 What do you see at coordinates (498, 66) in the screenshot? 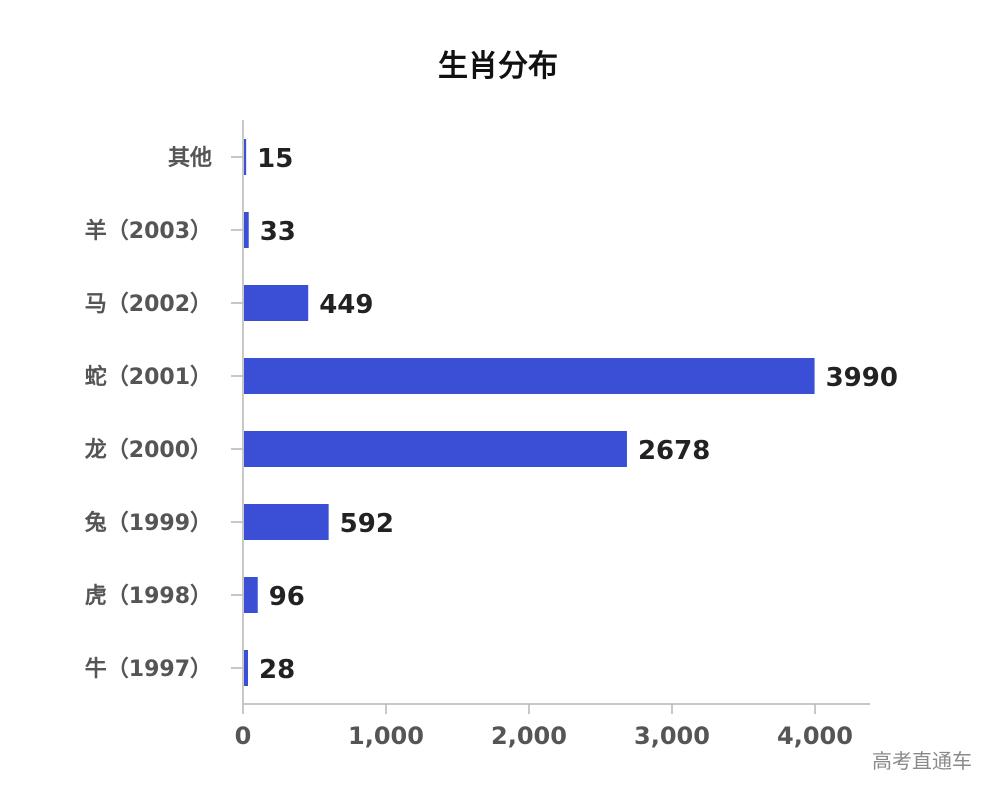
I see `chart-title: 生肖分布` at bounding box center [498, 66].